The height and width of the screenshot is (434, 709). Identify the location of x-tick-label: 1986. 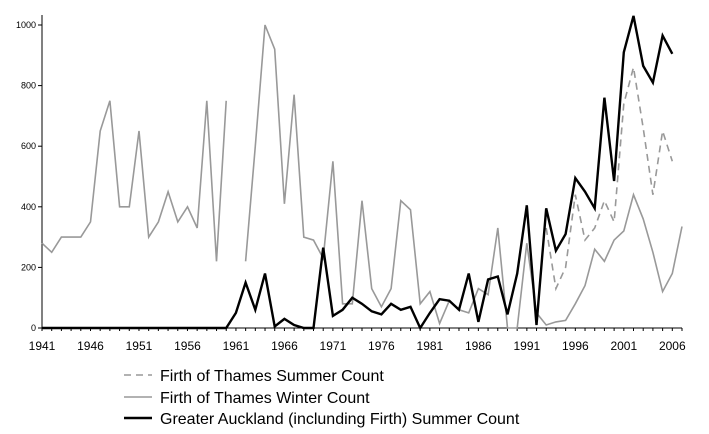
(478, 346).